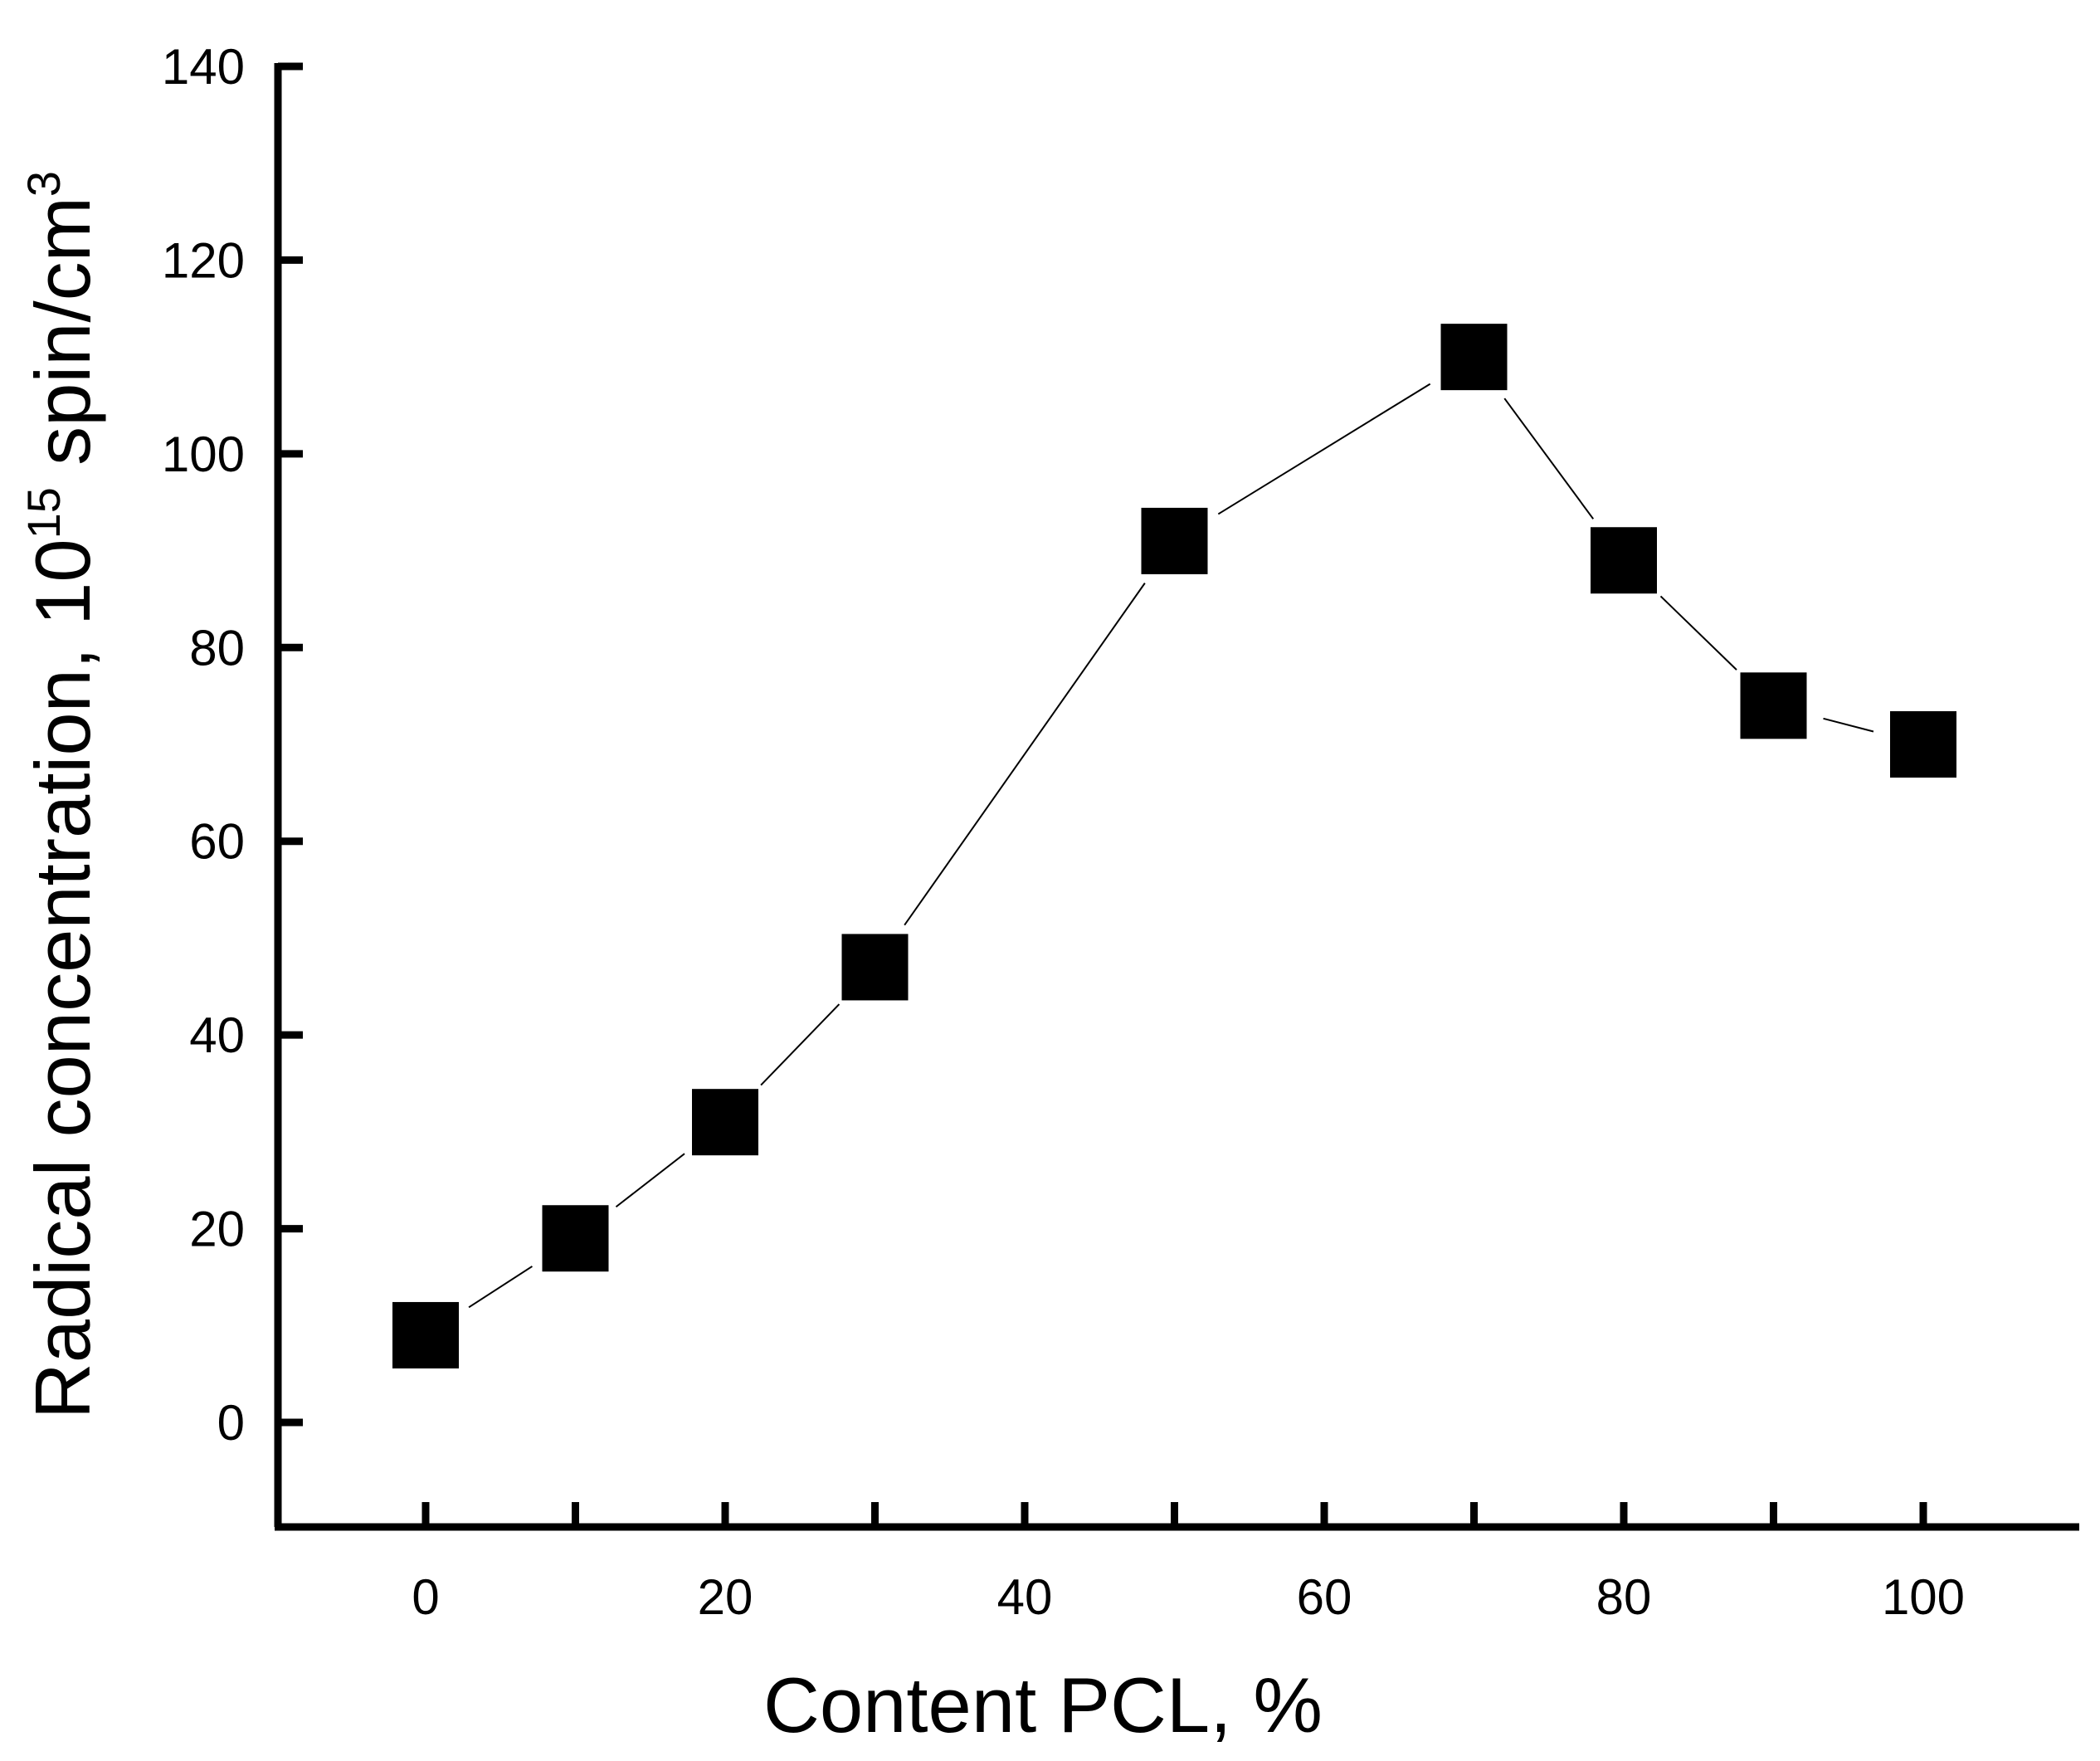  Describe the element at coordinates (1025, 1597) in the screenshot. I see `x-tick-label: 40` at that location.